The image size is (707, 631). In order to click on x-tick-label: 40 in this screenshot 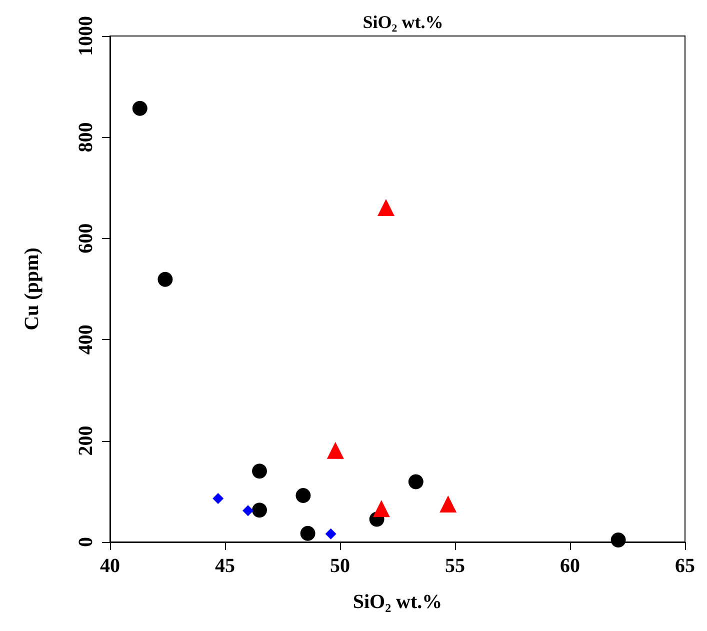, I will do `click(110, 566)`.